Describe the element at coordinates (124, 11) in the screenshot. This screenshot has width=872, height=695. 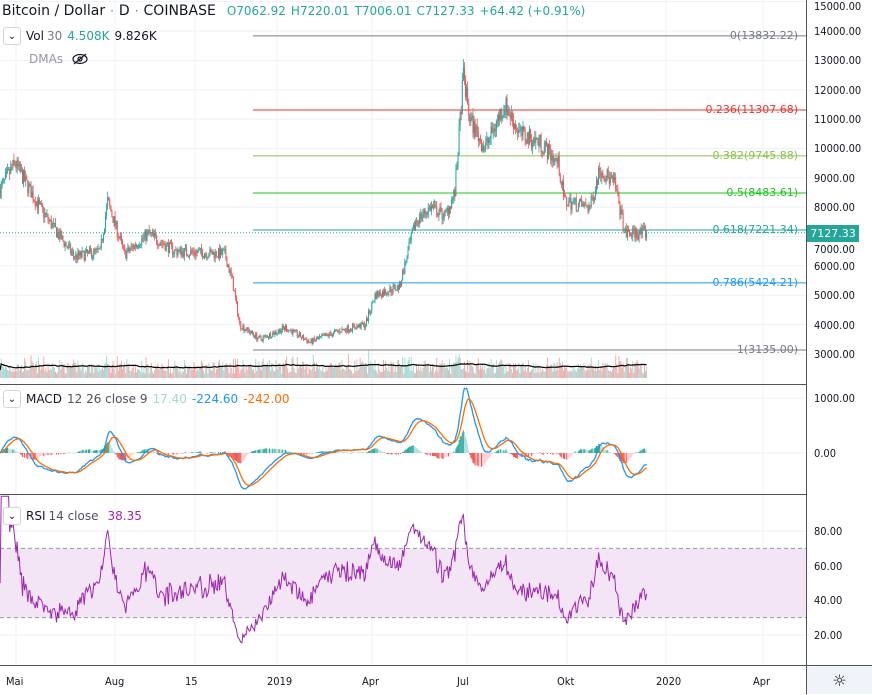
I see `interval-label: D` at that location.